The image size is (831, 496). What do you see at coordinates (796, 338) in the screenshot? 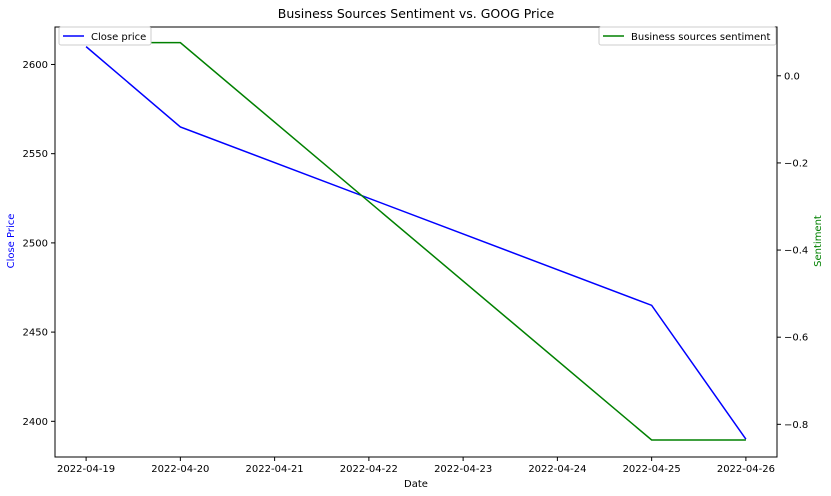
I see `y-right-tick-label: −0.6` at bounding box center [796, 338].